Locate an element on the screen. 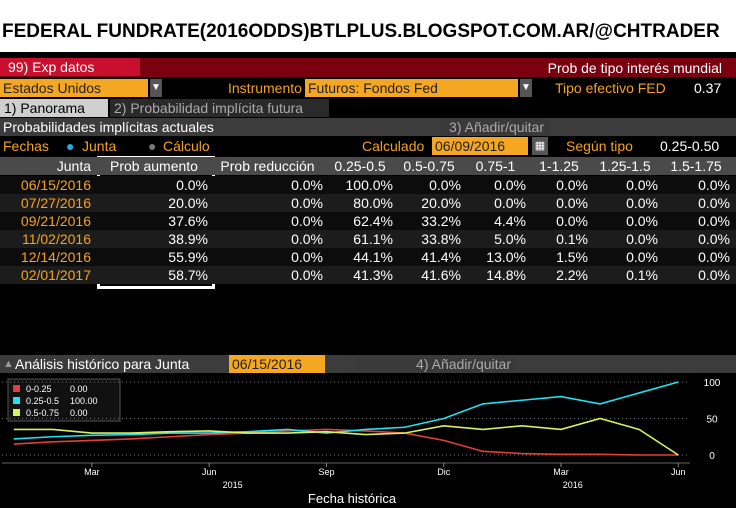 The height and width of the screenshot is (508, 736). column-header: 1.25-1.5 is located at coordinates (625, 166).